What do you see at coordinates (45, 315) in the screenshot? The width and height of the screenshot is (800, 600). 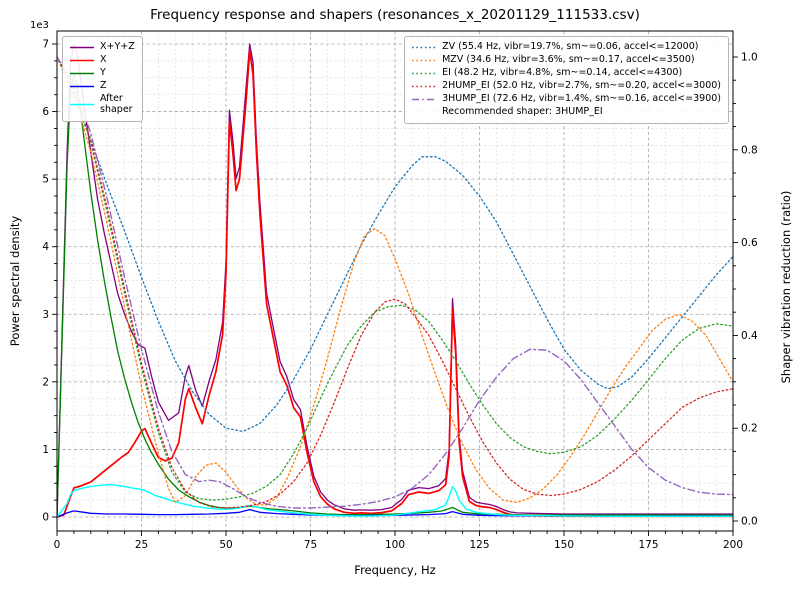 I see `y-left-tick-label: 3` at bounding box center [45, 315].